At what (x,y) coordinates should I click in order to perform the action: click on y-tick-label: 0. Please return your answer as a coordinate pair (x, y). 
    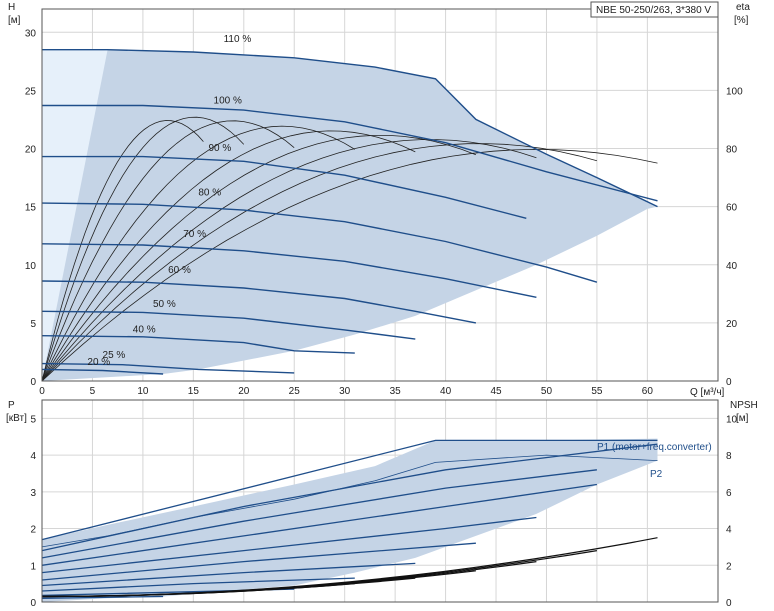
    Looking at the image, I should click on (33, 382).